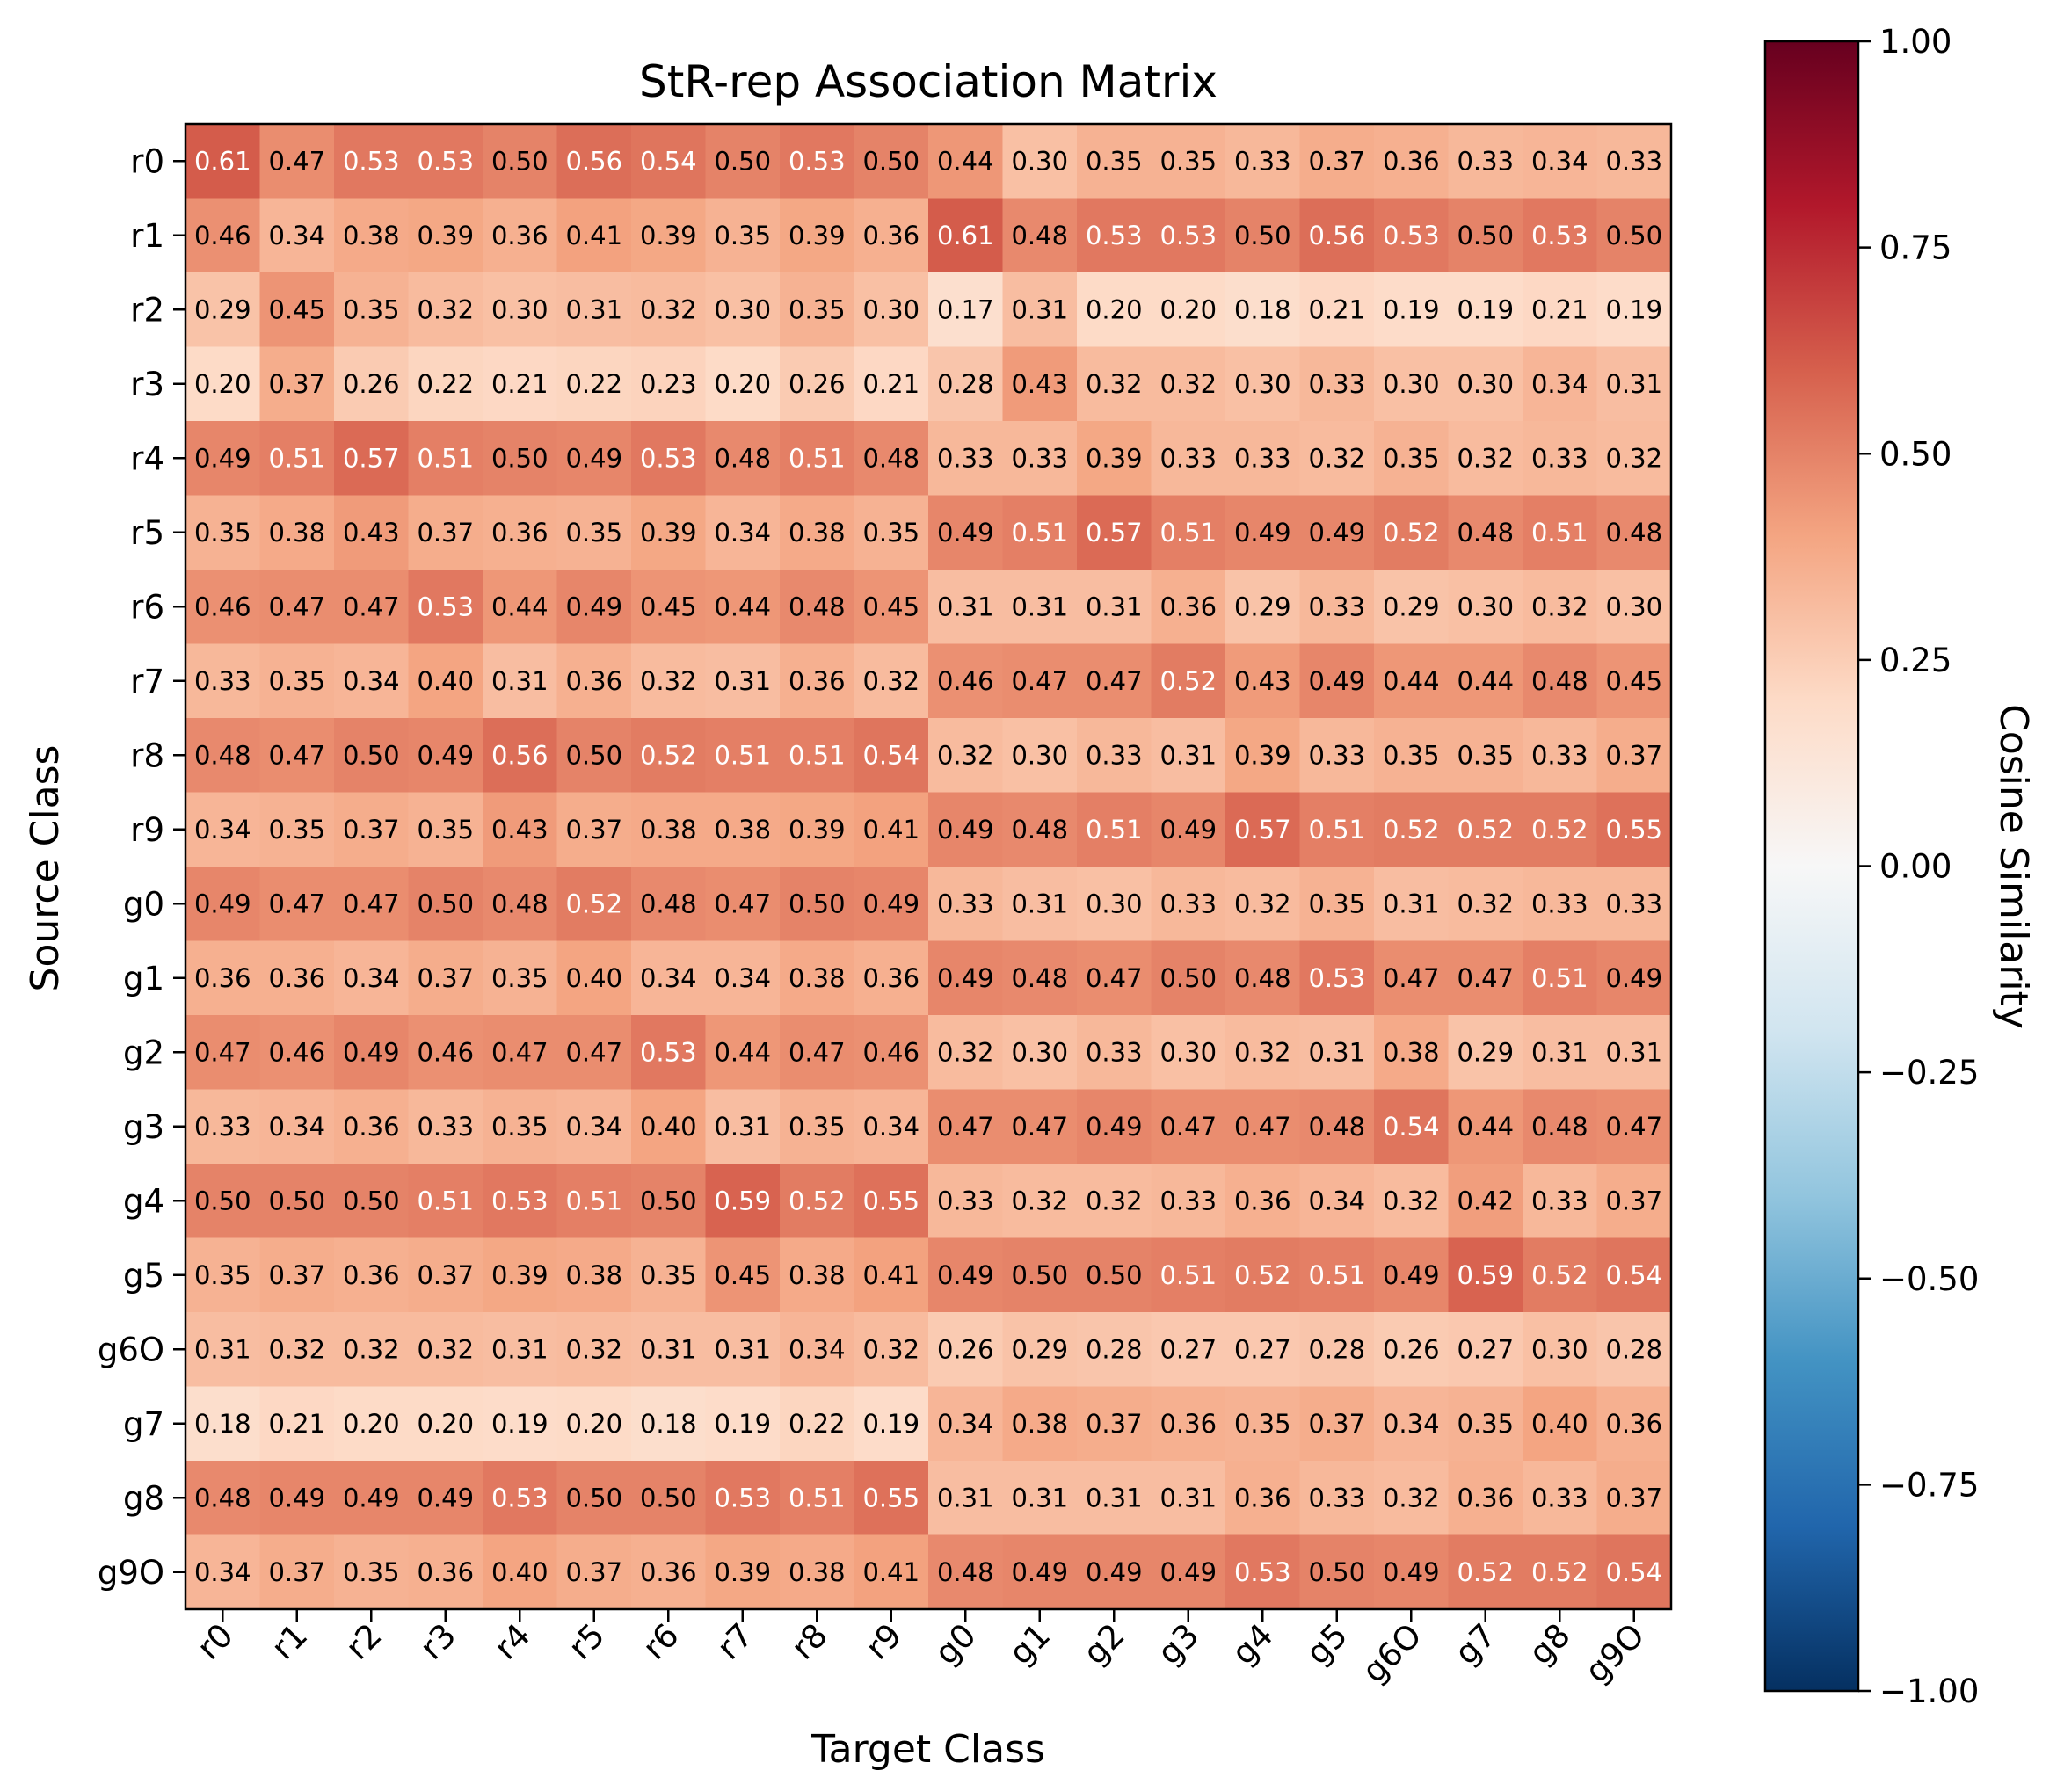  I want to click on cell-value-label: 0.56, so click(1336, 235).